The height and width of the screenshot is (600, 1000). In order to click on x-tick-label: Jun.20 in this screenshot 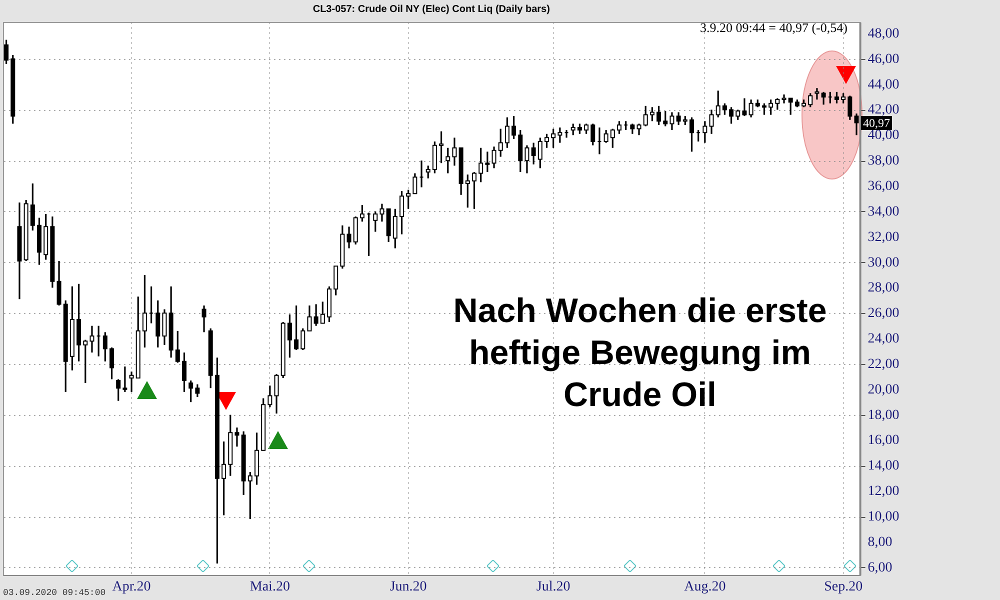, I will do `click(408, 587)`.